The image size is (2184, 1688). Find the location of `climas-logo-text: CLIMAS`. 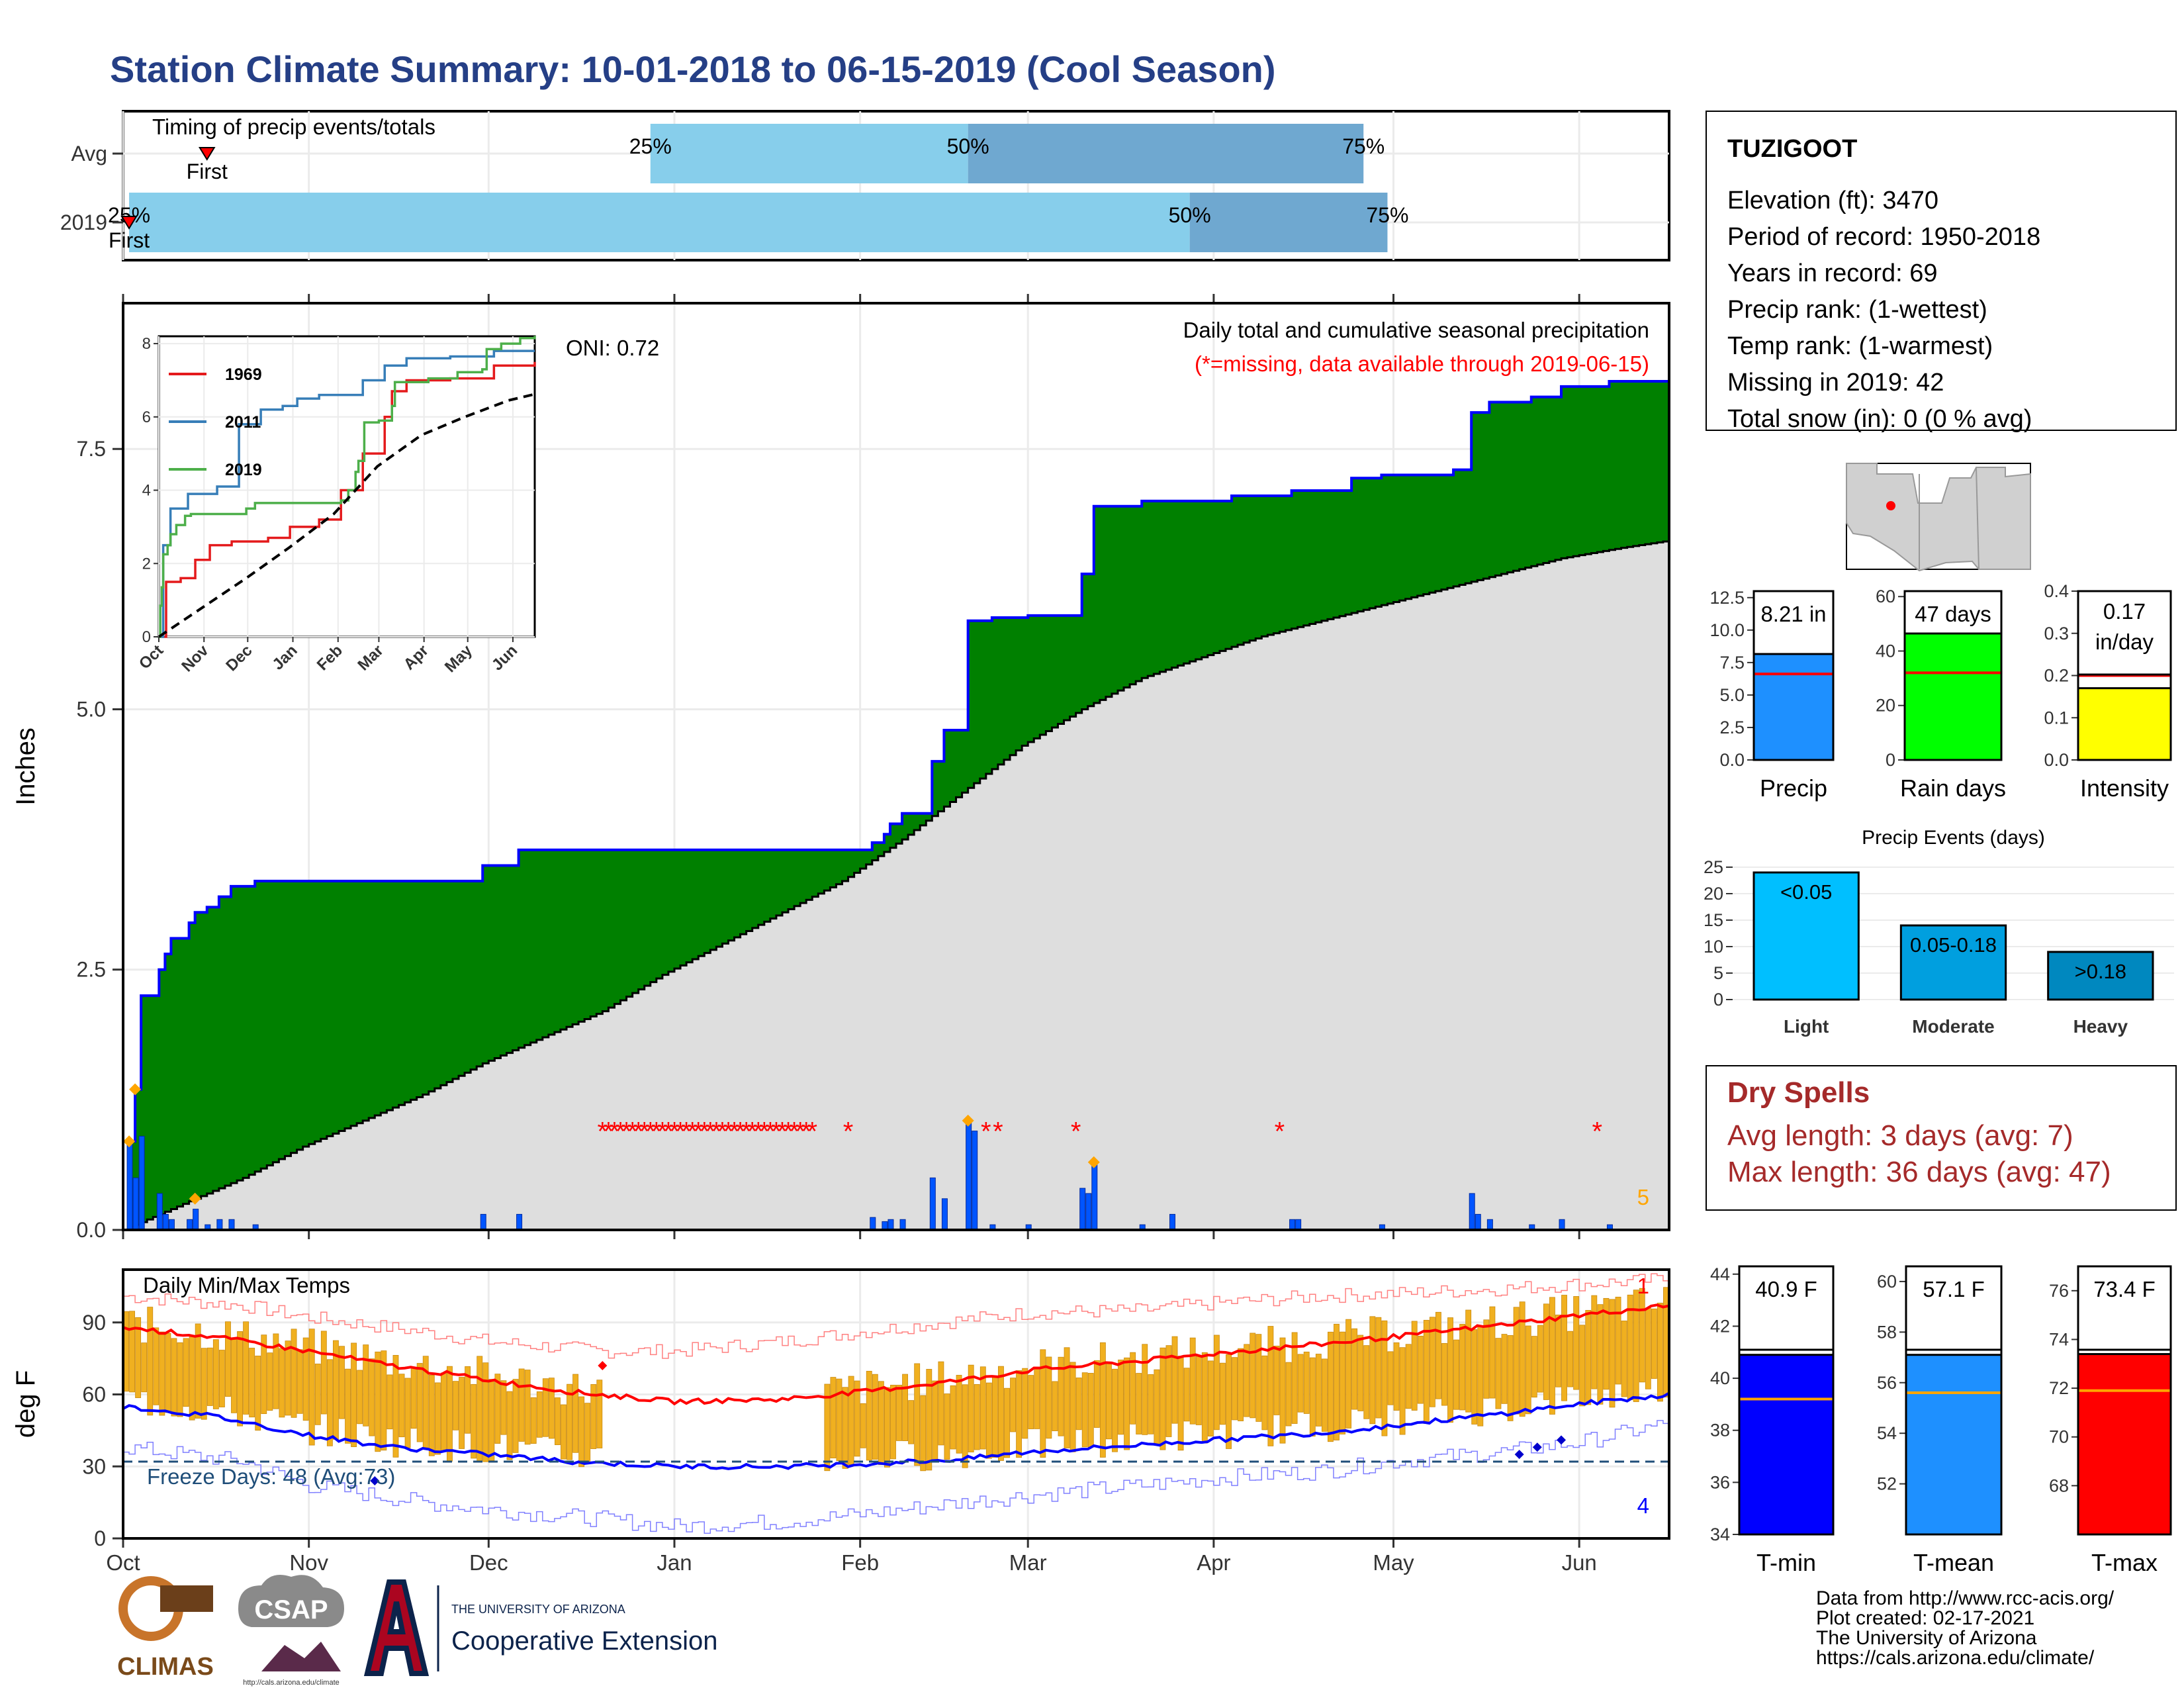

climas-logo-text: CLIMAS is located at coordinates (165, 1667).